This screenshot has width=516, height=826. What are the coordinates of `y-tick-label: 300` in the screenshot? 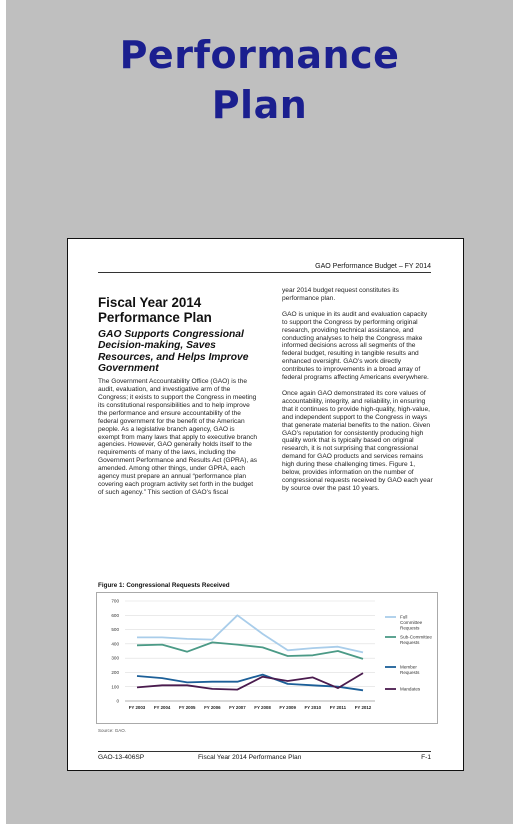 It's located at (115, 658).